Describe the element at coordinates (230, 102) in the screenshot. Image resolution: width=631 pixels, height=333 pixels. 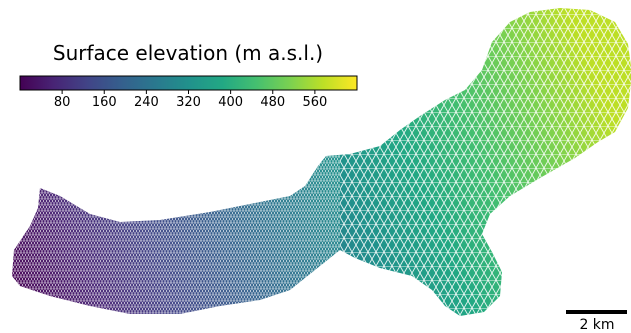
I see `colorbar-tick-label: 400` at that location.